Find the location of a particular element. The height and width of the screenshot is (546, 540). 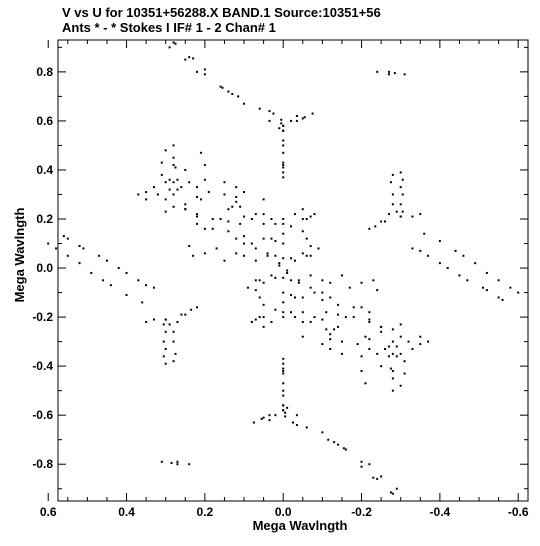

x-tick-label: -0.4 is located at coordinates (440, 512).